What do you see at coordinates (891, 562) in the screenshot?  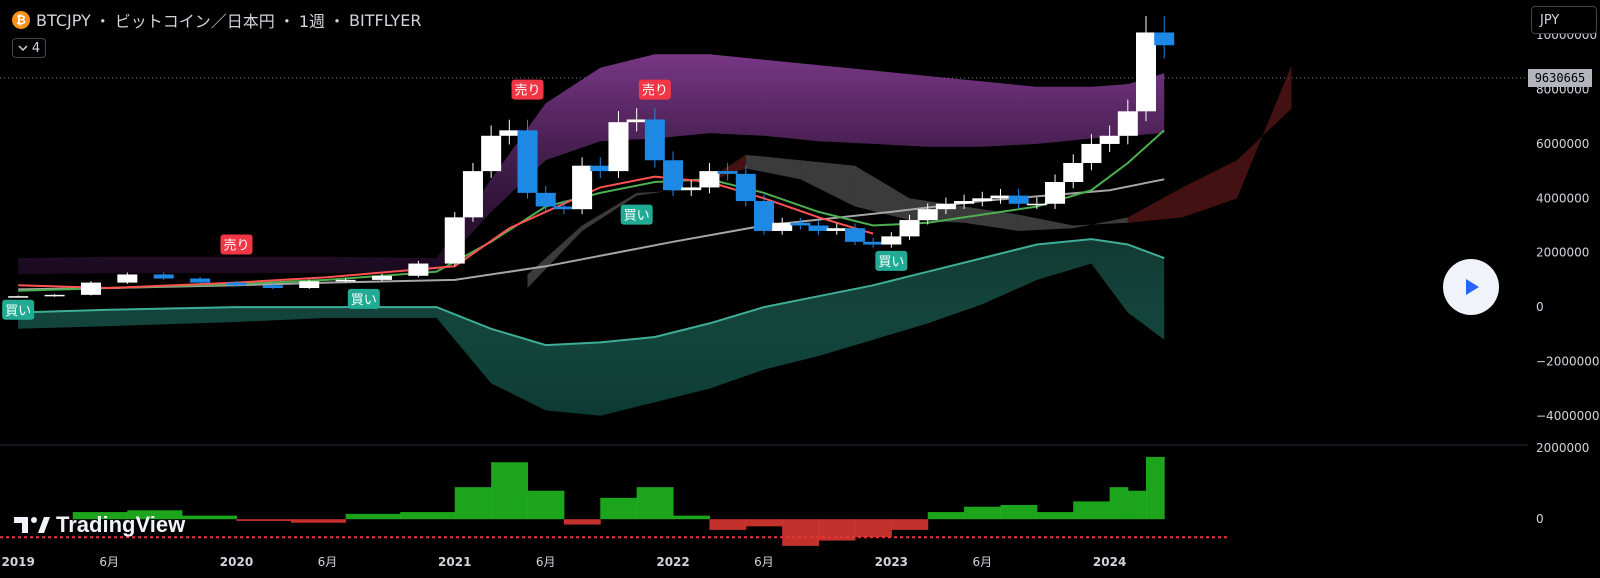 I see `x-tick-label: 2023` at bounding box center [891, 562].